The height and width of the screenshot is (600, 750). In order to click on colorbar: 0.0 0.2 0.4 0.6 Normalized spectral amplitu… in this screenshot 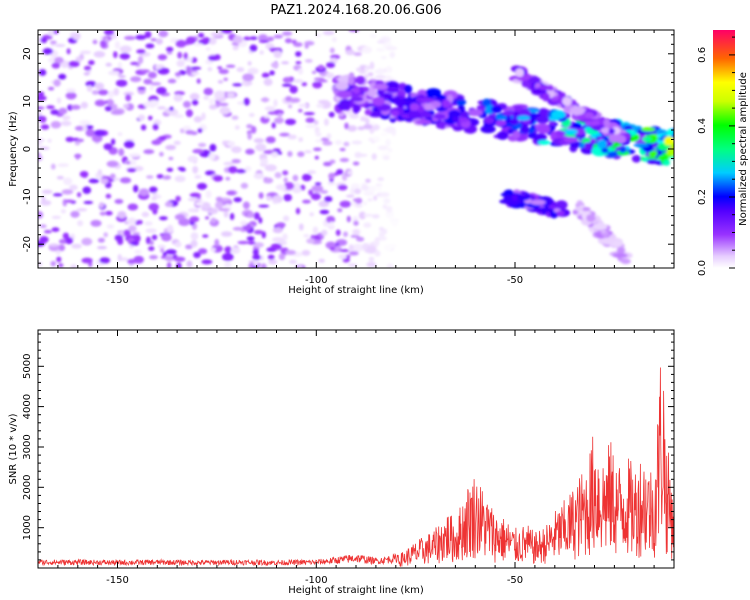, I will do `click(723, 153)`.